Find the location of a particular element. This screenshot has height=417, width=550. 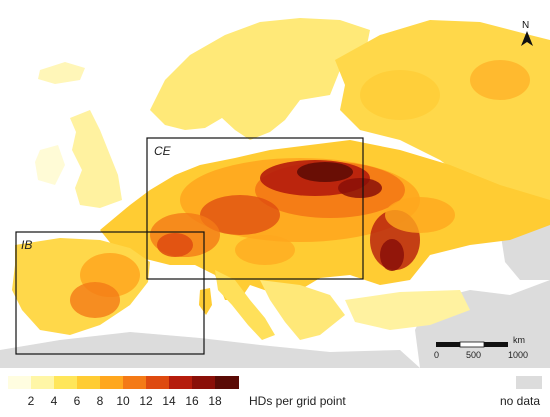

scale-tick-500: 500 is located at coordinates (473, 355).